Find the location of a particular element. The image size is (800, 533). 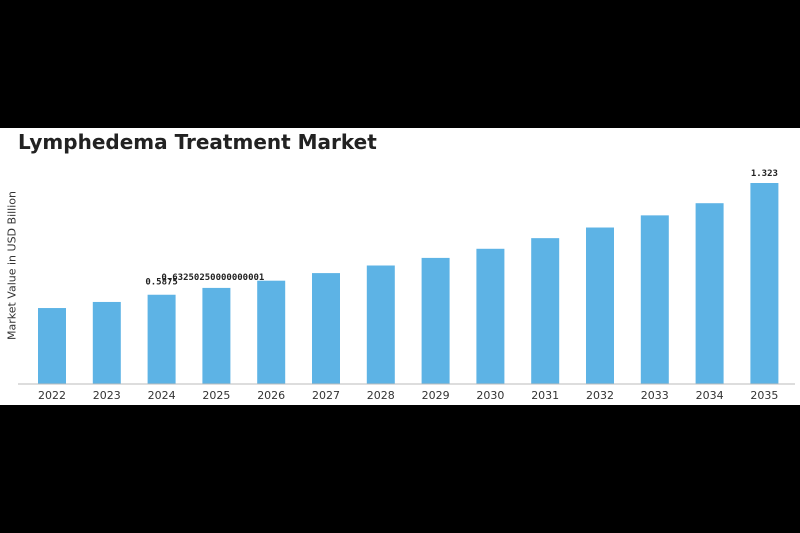

bar-2022 is located at coordinates (52, 346).